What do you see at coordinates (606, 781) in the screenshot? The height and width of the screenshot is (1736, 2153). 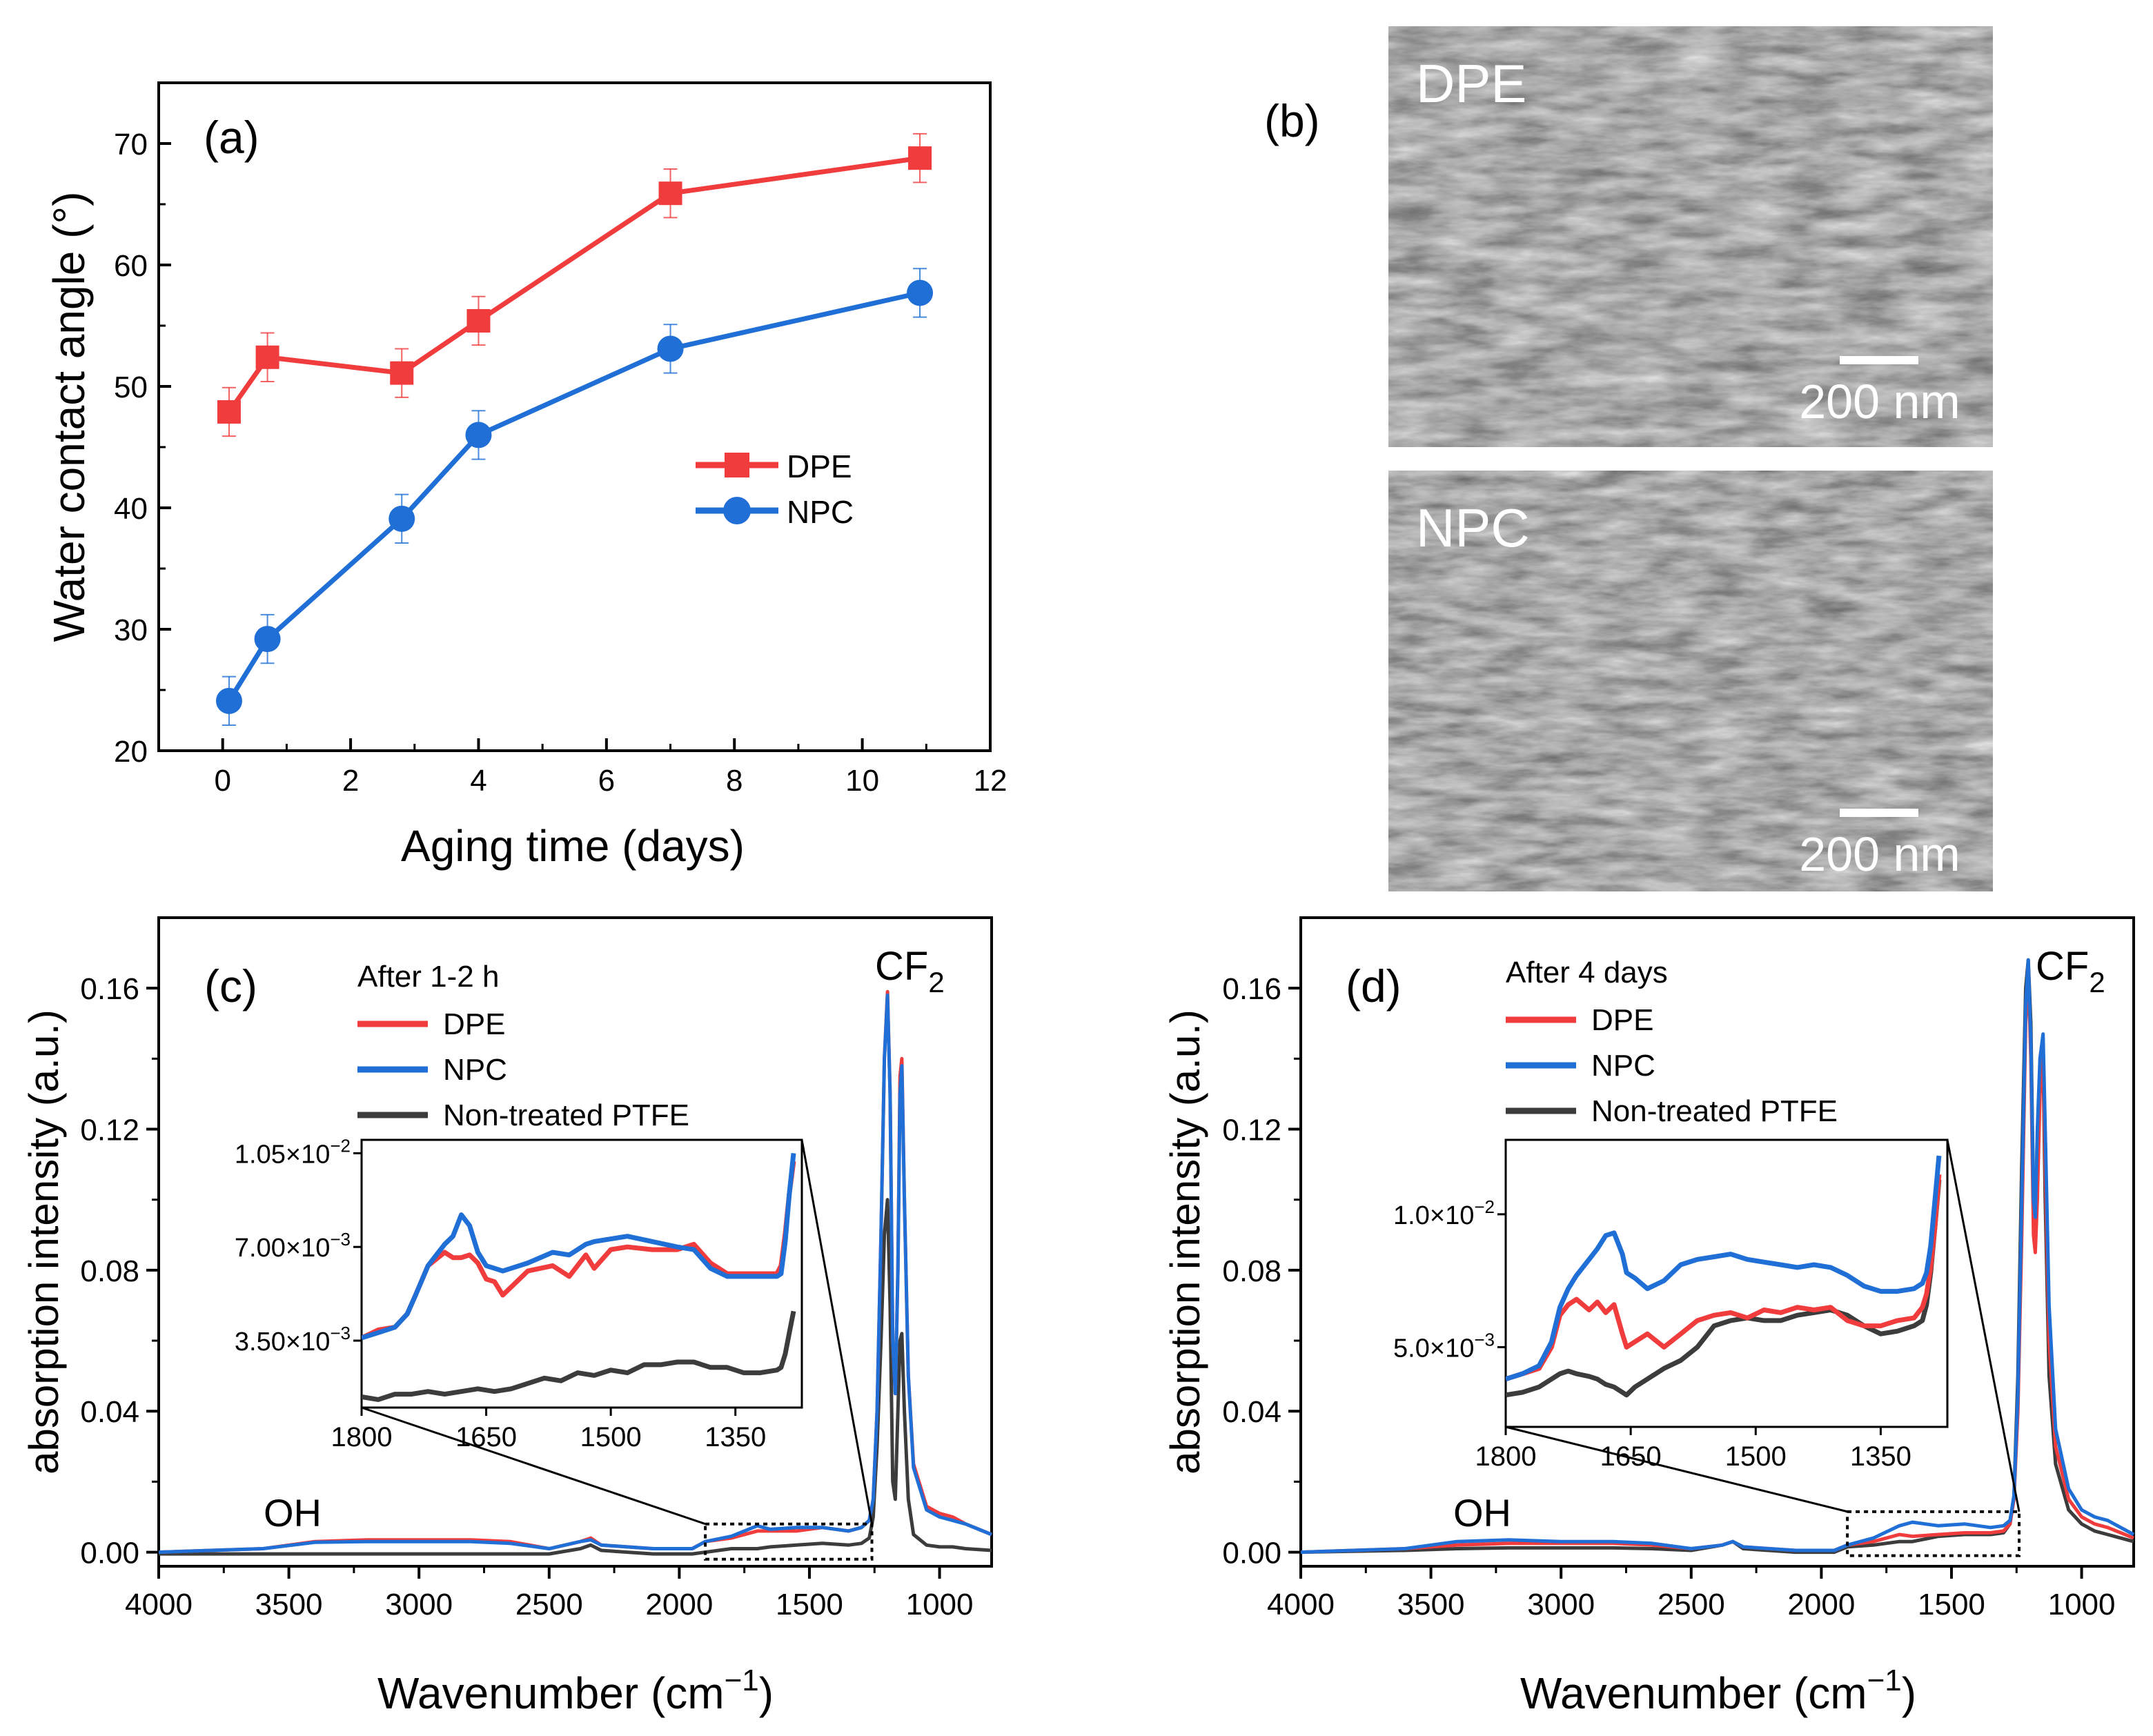 I see `panel-a-x-tick-label: 6` at bounding box center [606, 781].